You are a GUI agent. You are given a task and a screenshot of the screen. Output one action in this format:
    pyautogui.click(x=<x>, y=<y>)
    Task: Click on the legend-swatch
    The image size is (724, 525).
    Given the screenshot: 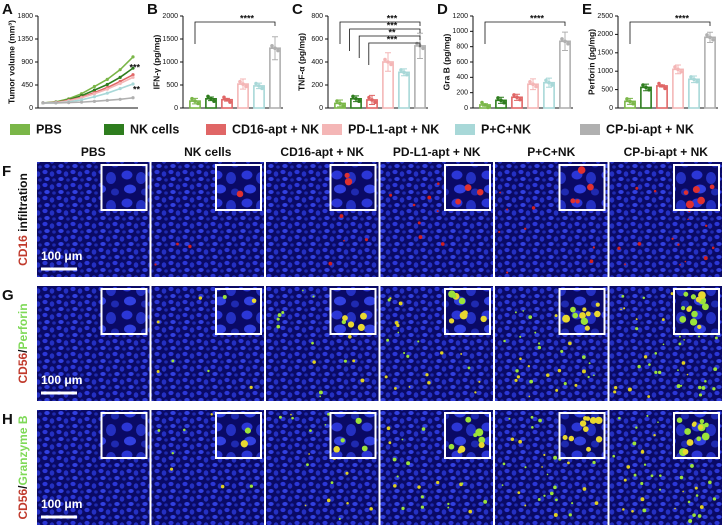 What is the action you would take?
    pyautogui.click(x=332, y=129)
    